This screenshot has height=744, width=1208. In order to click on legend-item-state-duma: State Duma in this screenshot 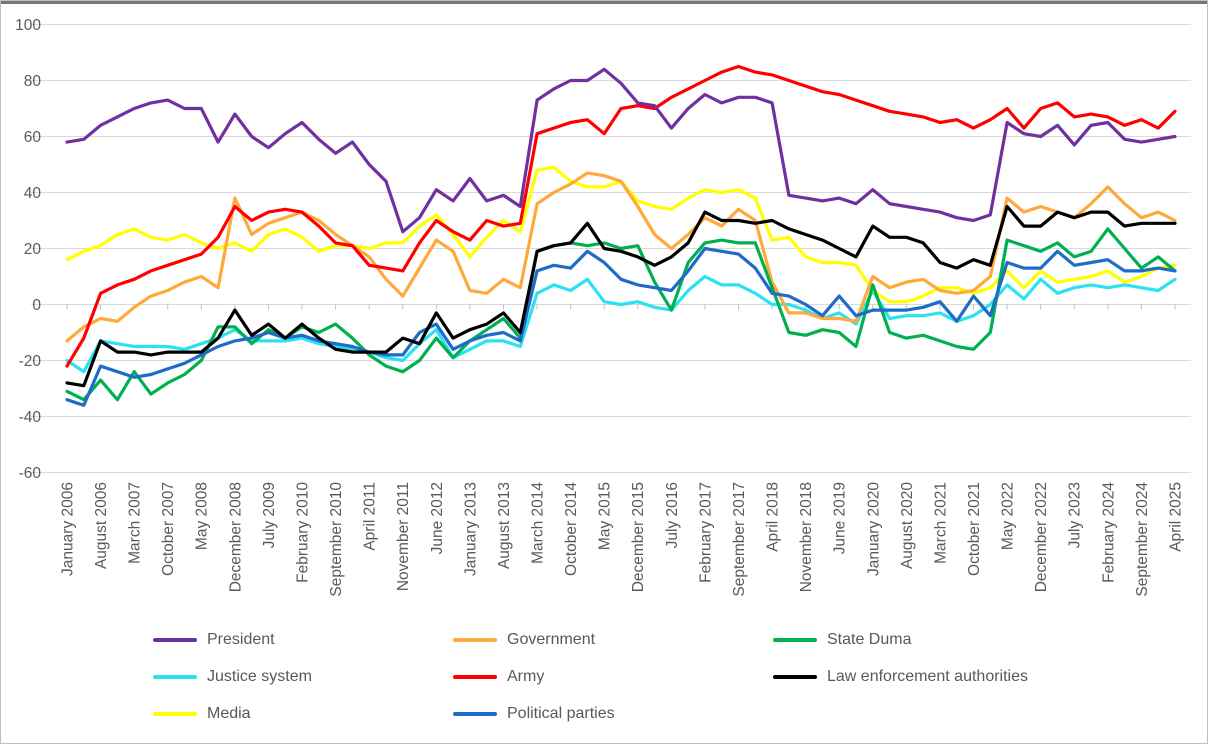, I will do `click(923, 640)`.